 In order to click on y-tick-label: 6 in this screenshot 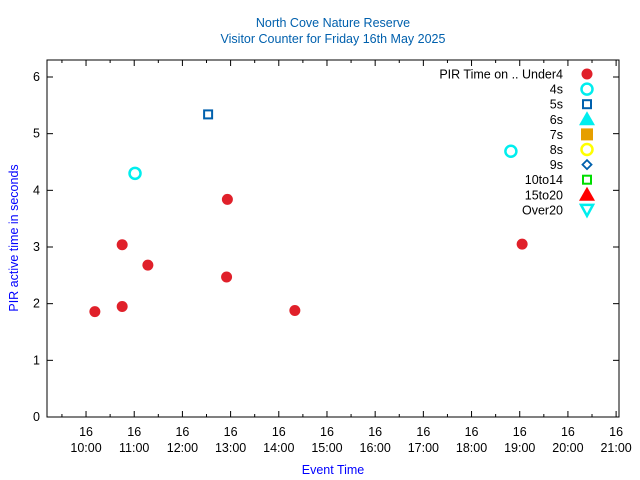, I will do `click(36, 77)`.